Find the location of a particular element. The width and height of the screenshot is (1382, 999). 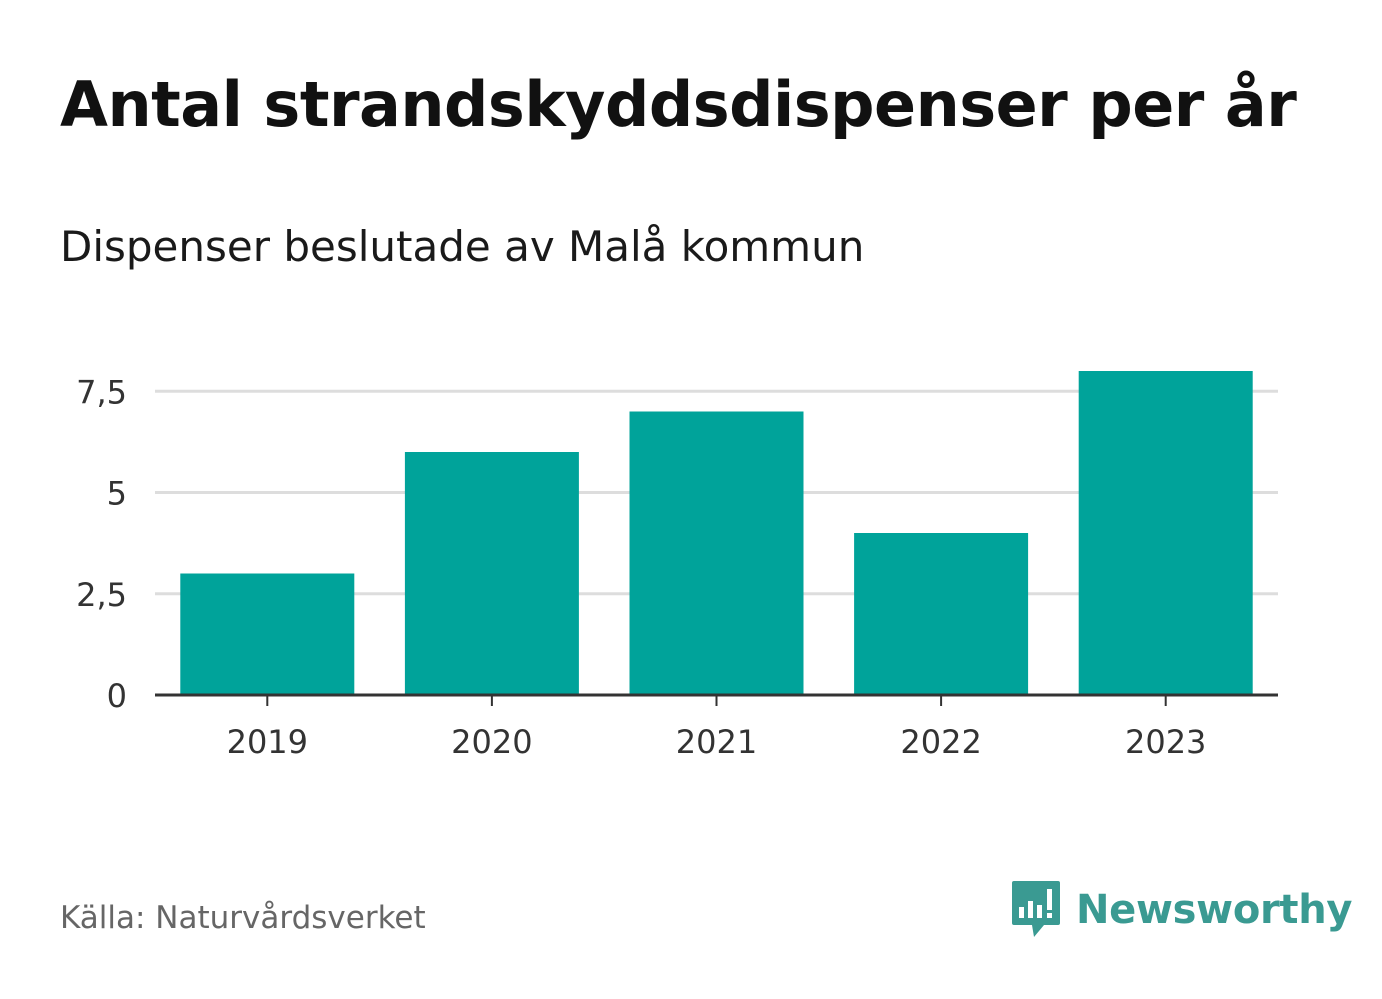

bar-2020 is located at coordinates (491, 573).